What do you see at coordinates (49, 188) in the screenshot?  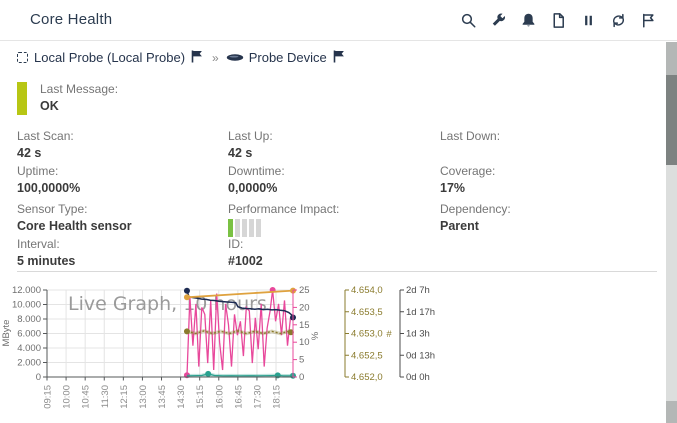 I see `field-value: 100,0000%` at bounding box center [49, 188].